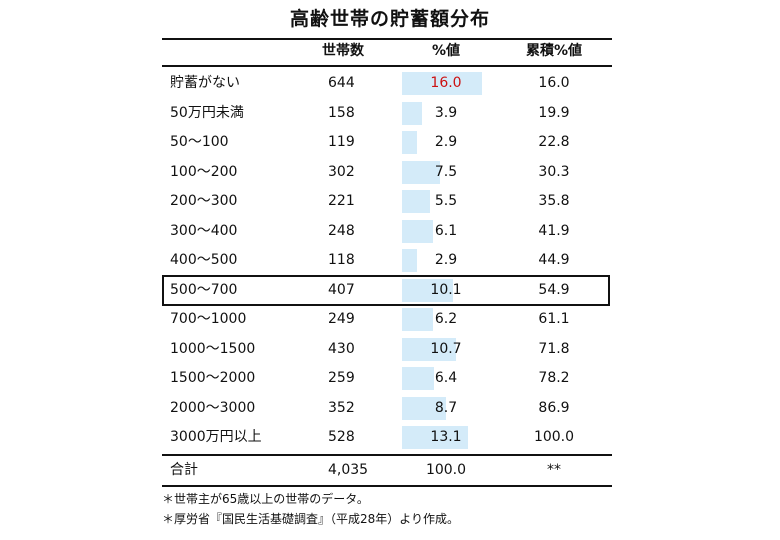  I want to click on total-row: 合計 4,035 100.0 **, so click(387, 471).